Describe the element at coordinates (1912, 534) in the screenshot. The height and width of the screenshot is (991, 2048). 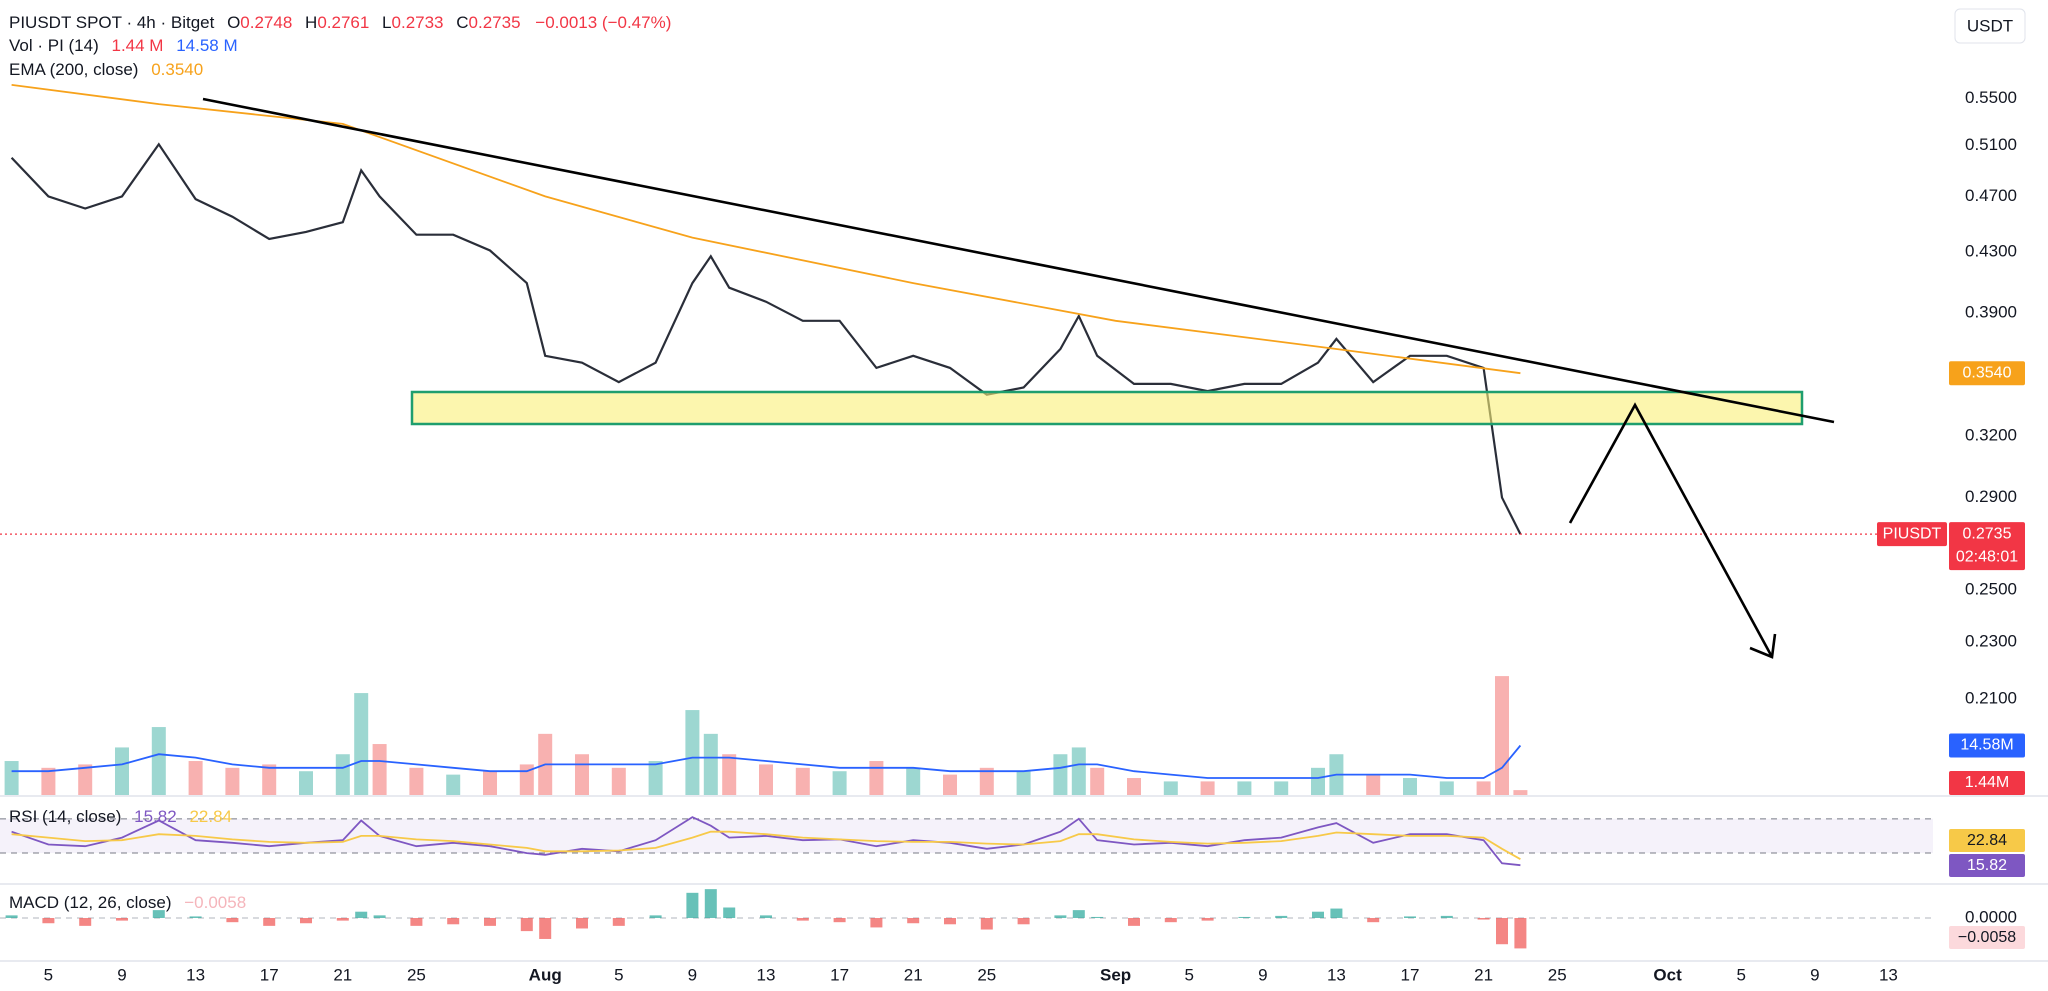
I see `symbol-badge` at that location.